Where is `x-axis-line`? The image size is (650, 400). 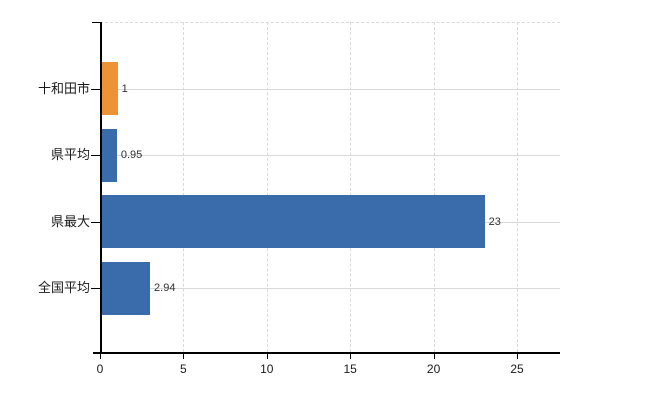 x-axis-line is located at coordinates (326, 353).